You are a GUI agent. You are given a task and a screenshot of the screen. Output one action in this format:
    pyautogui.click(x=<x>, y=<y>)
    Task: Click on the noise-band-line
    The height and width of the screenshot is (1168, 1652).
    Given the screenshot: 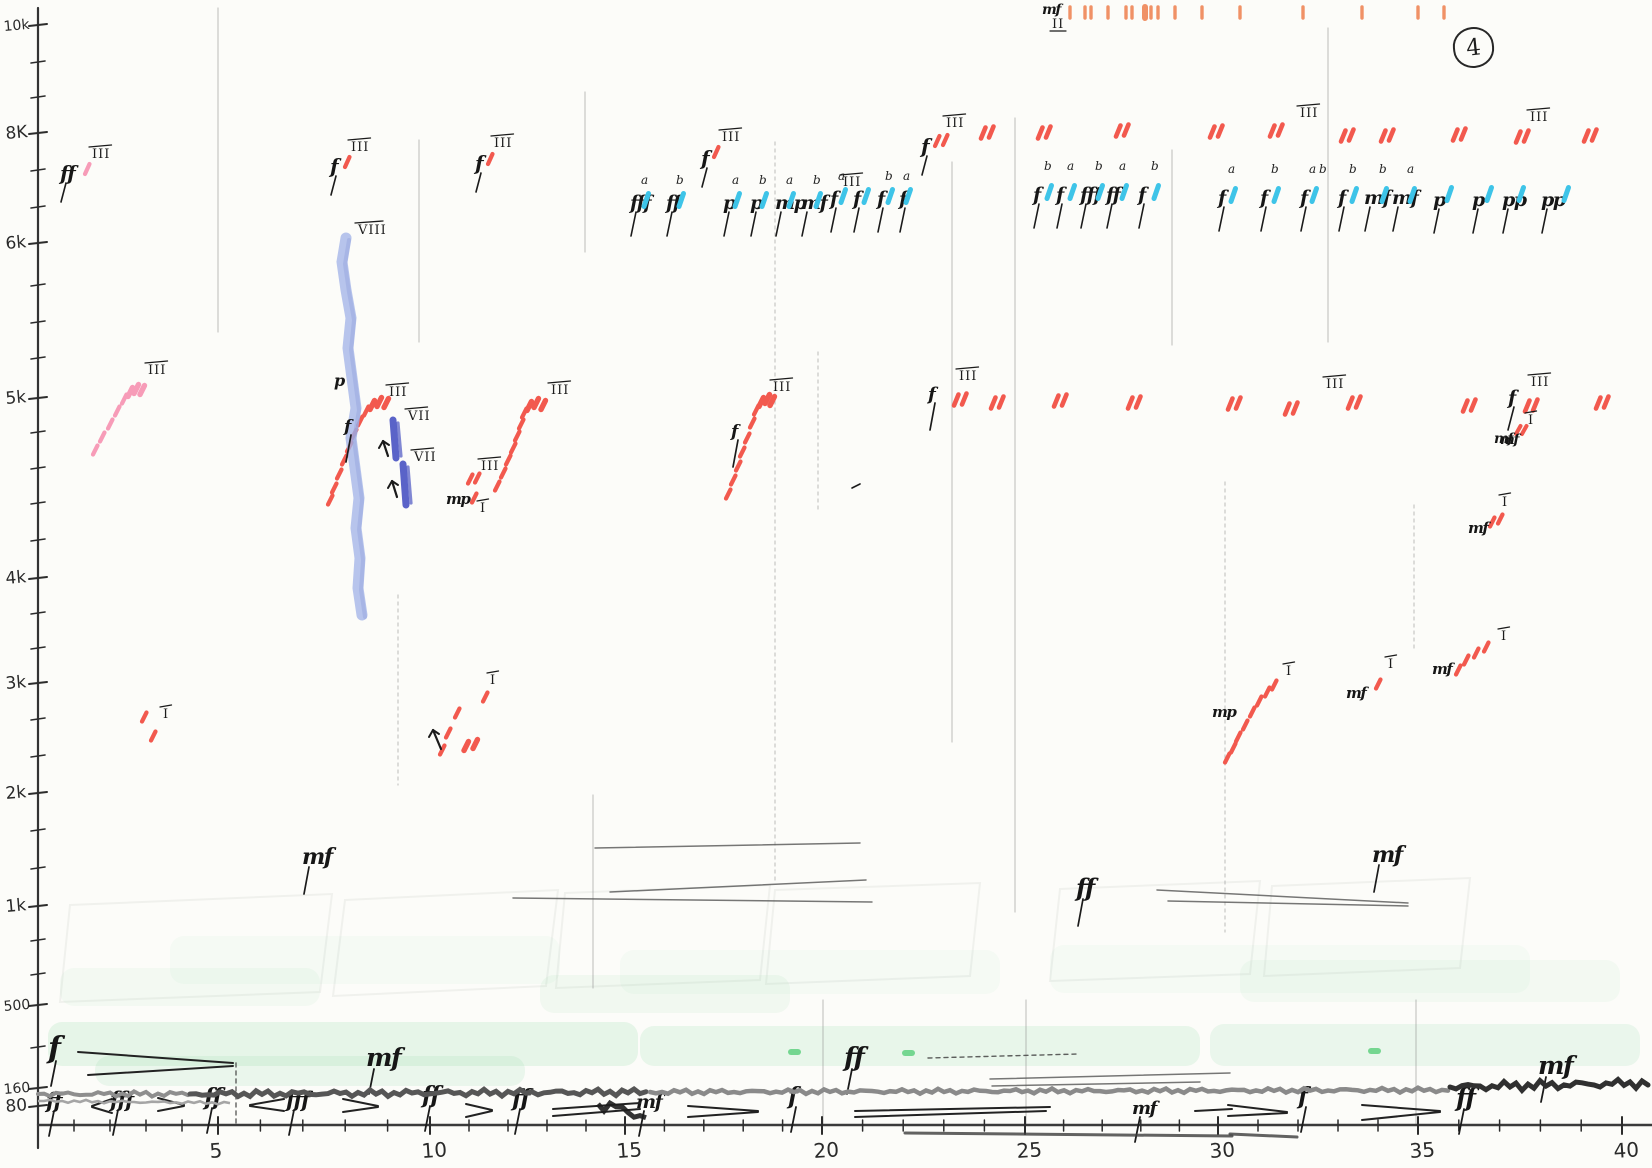 What is the action you would take?
    pyautogui.click(x=418, y=1092)
    